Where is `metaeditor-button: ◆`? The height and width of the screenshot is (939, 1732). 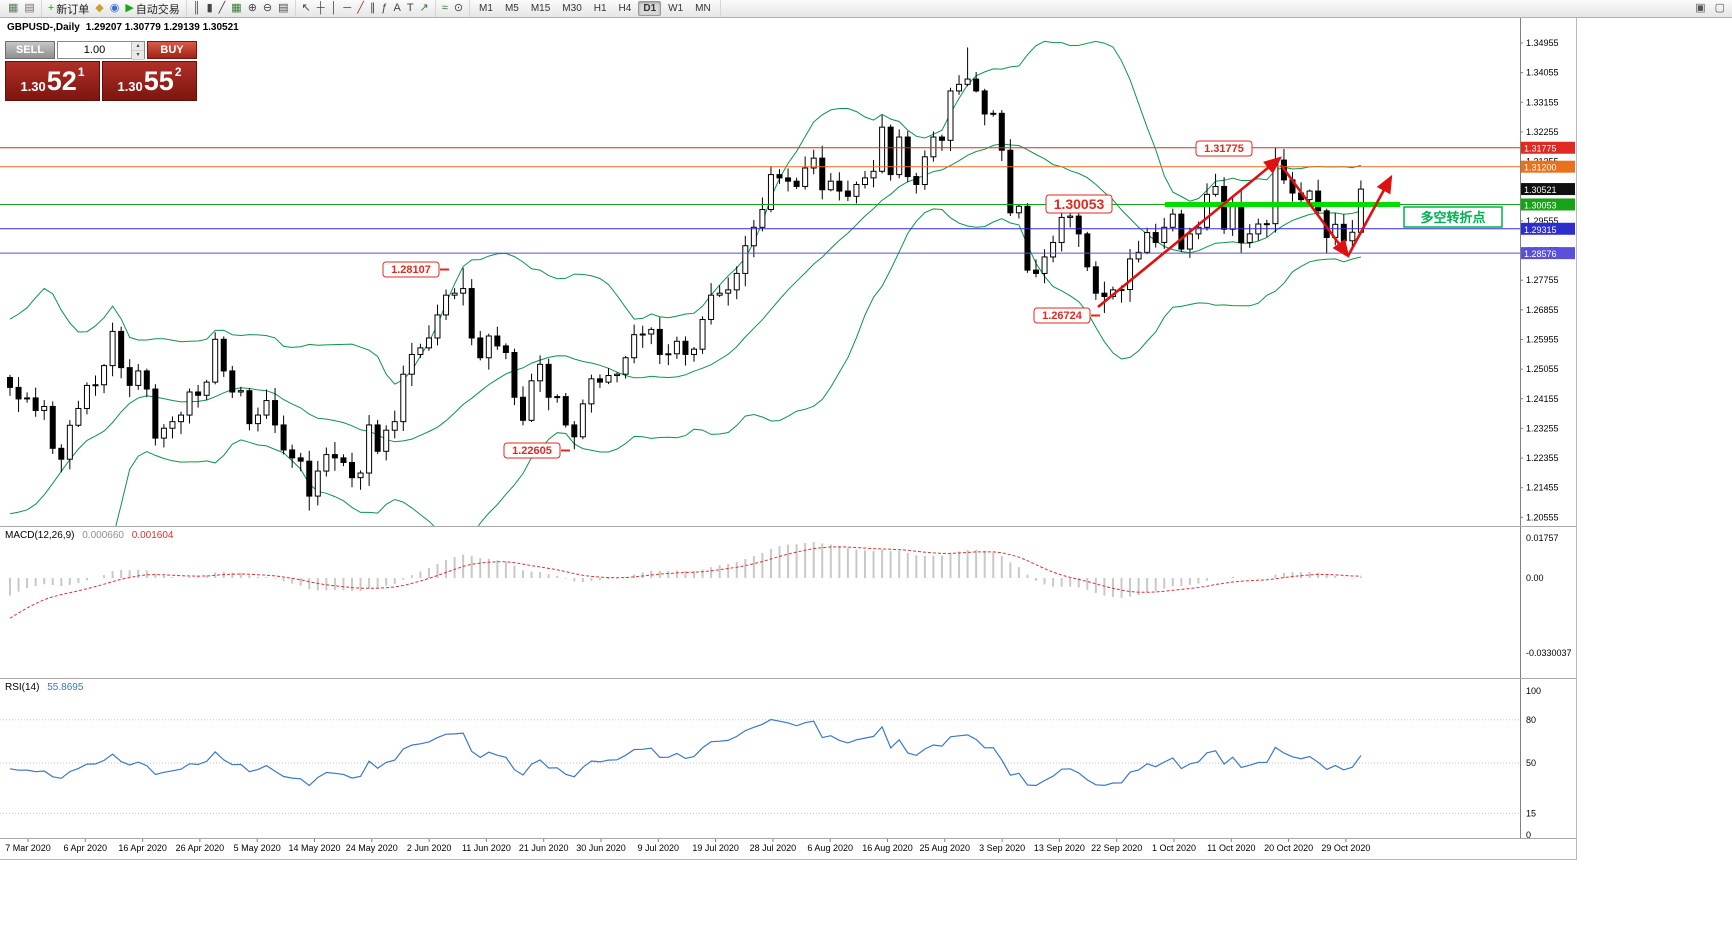
metaeditor-button: ◆ is located at coordinates (99, 8).